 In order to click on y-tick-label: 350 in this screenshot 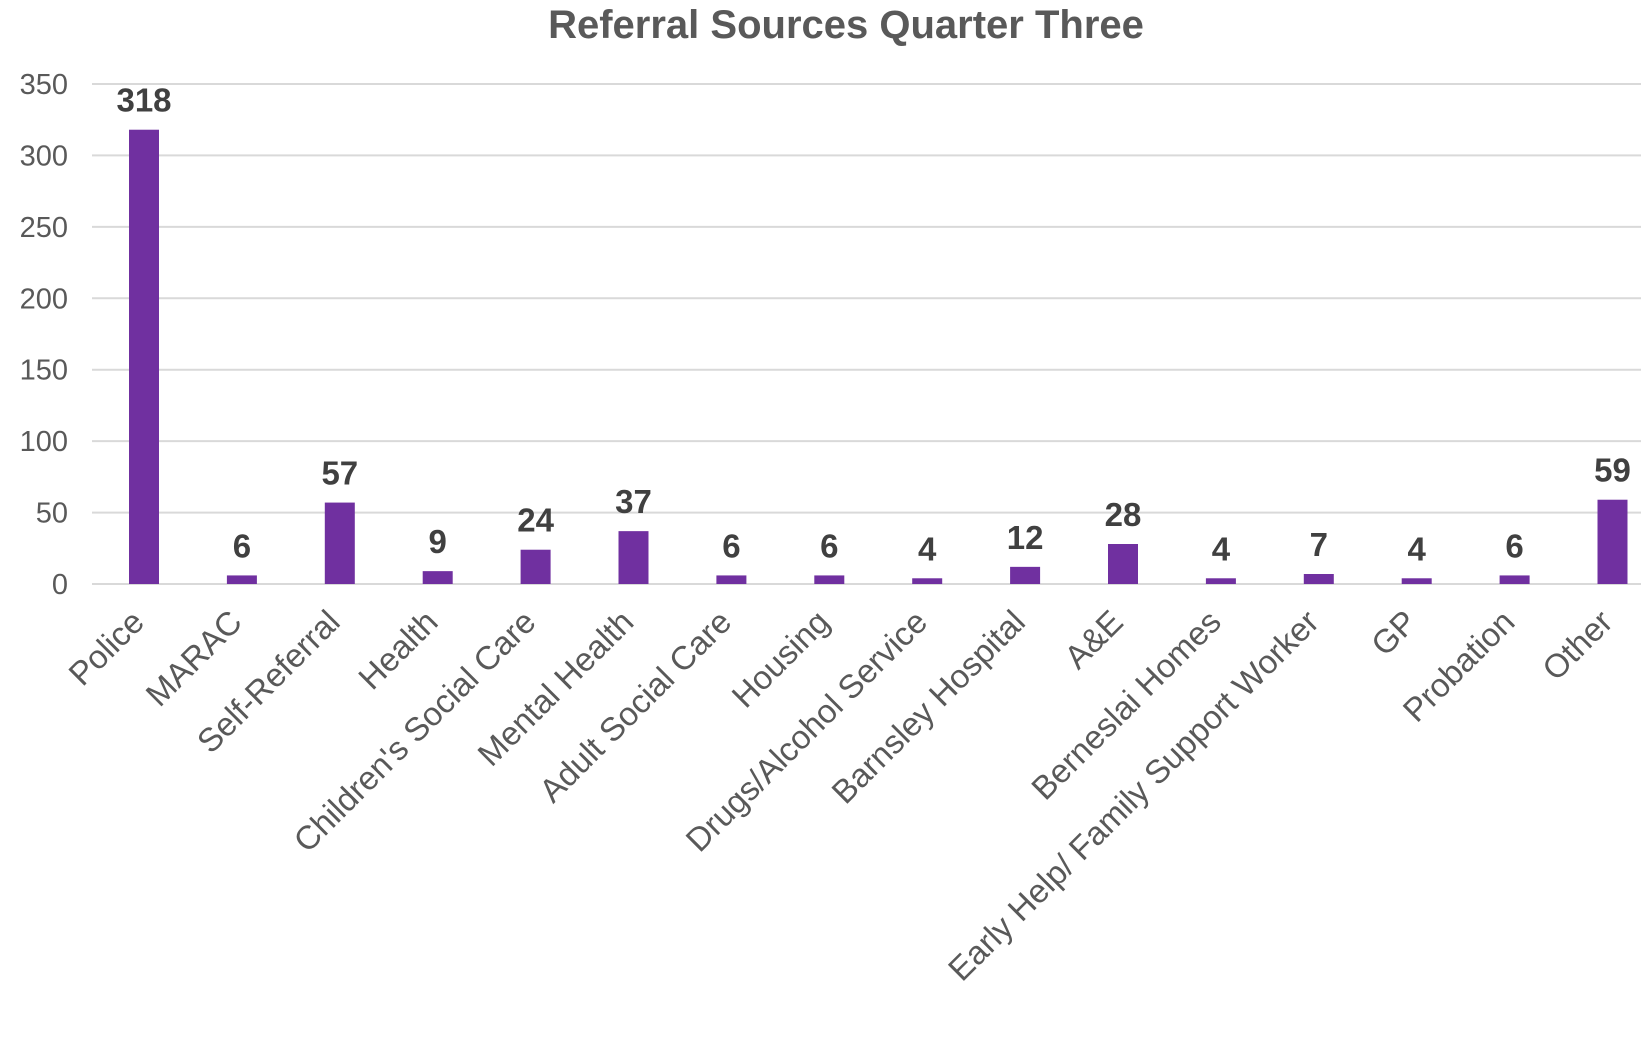, I will do `click(44, 85)`.